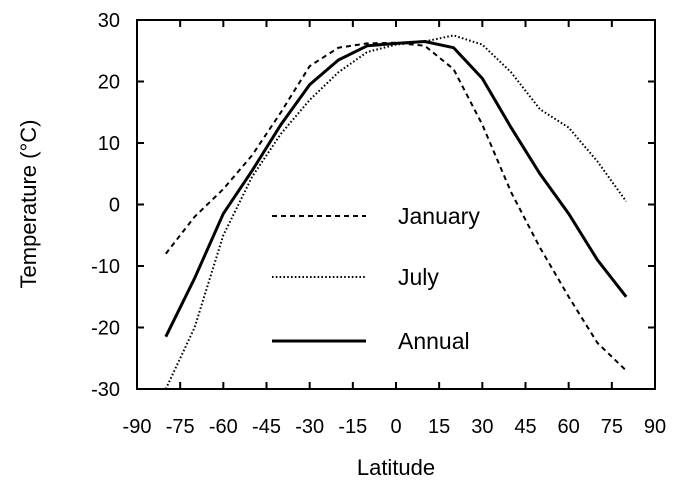  What do you see at coordinates (114, 206) in the screenshot?
I see `y-tick-label: 0` at bounding box center [114, 206].